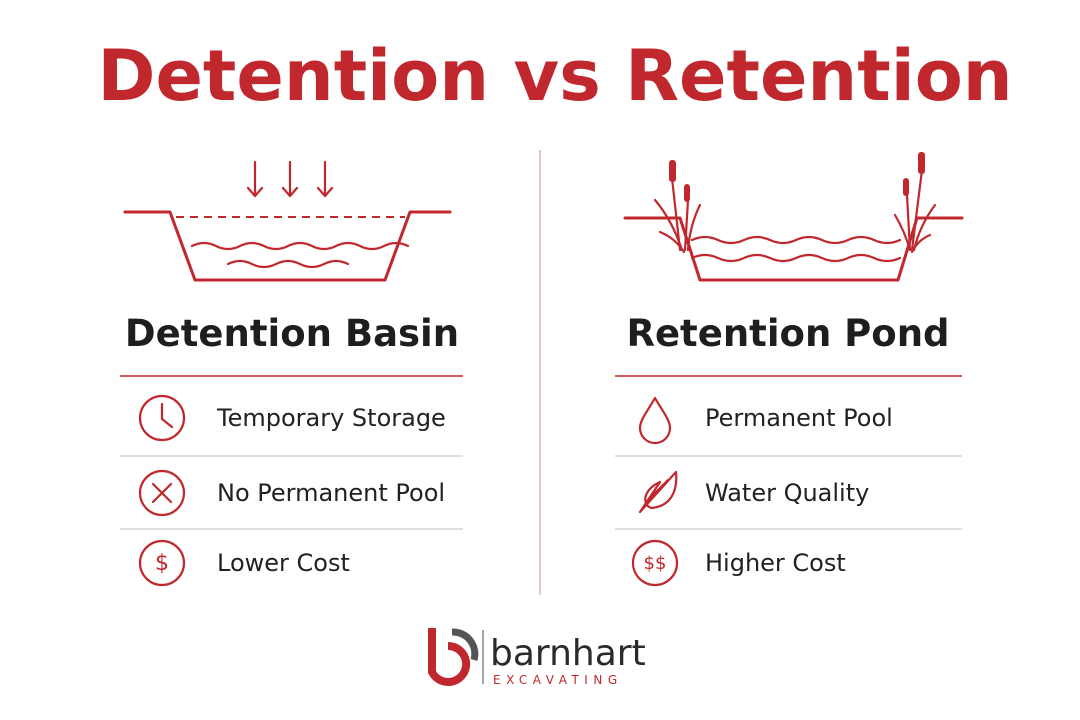 The width and height of the screenshot is (1080, 720). What do you see at coordinates (453, 657) in the screenshot?
I see `logo-mark` at bounding box center [453, 657].